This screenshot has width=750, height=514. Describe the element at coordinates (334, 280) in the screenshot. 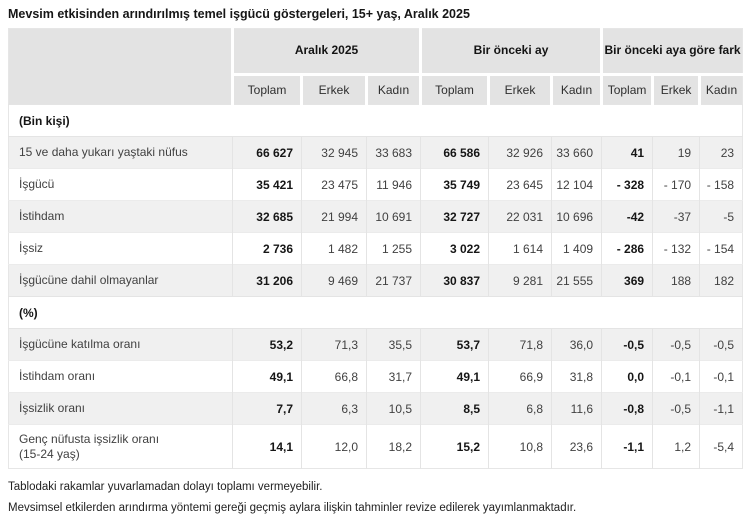

I see `cell-value: 9 469` at that location.